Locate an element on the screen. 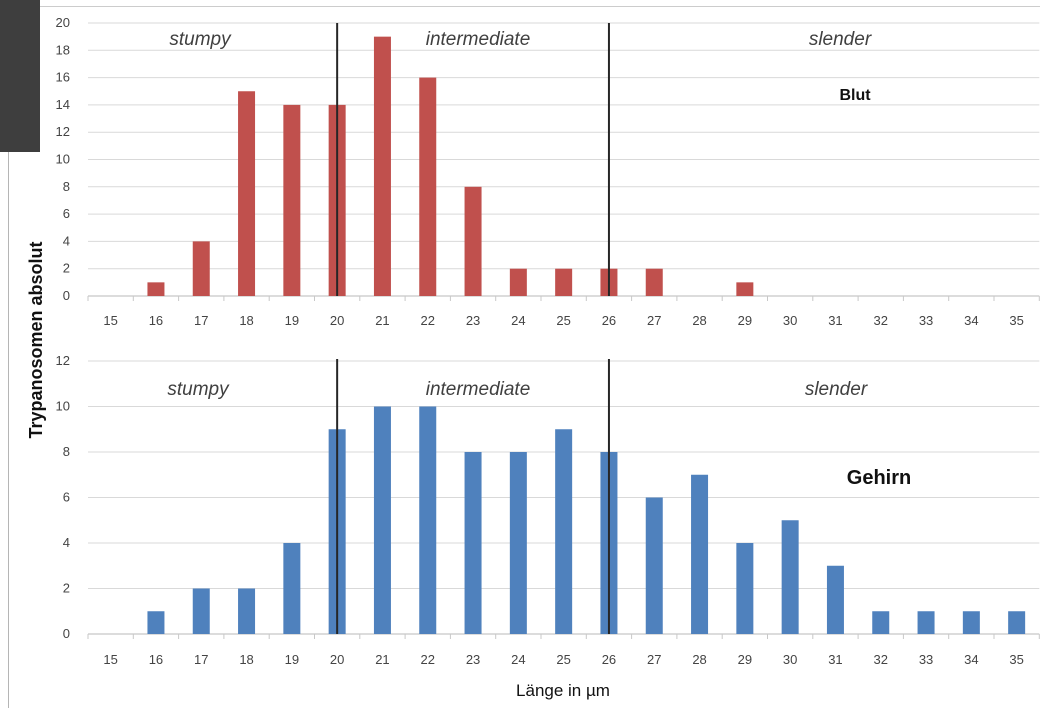  gehirn-x-tick-label: 20 is located at coordinates (337, 659).